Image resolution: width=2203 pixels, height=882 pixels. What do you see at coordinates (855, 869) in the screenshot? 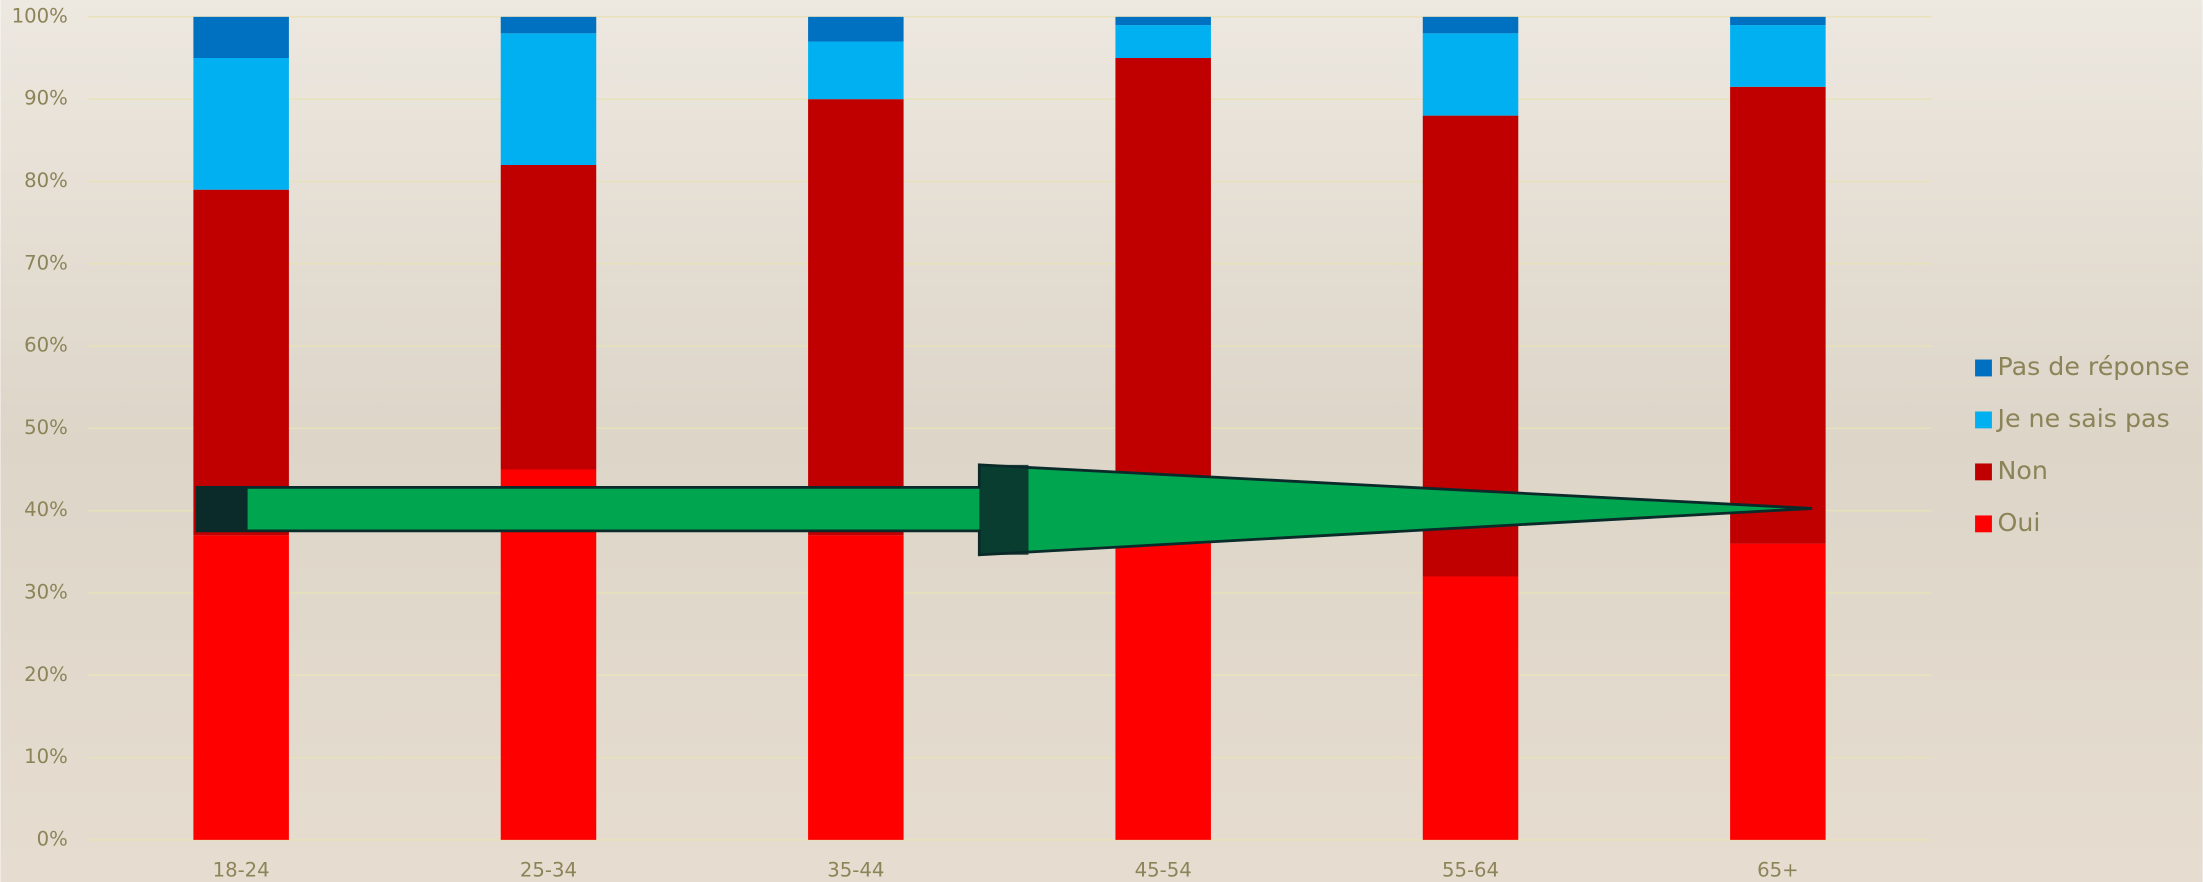
I see `x-tick-label: 35-44` at bounding box center [855, 869].